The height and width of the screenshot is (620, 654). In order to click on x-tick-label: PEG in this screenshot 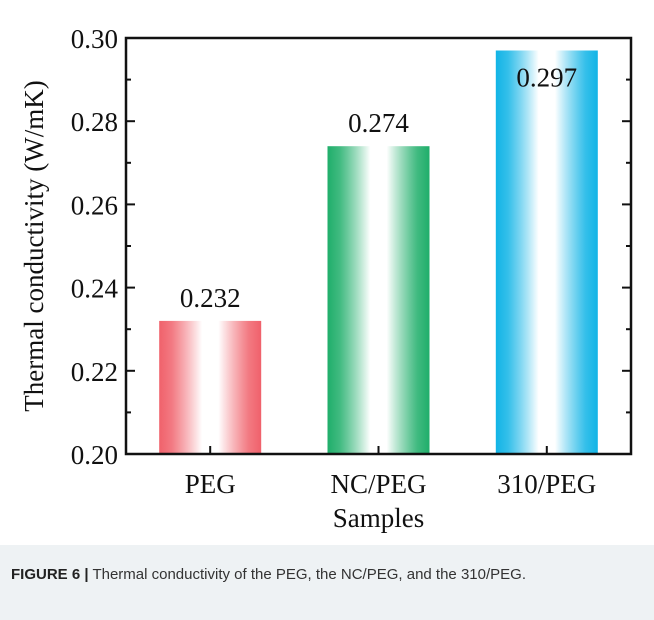, I will do `click(210, 484)`.